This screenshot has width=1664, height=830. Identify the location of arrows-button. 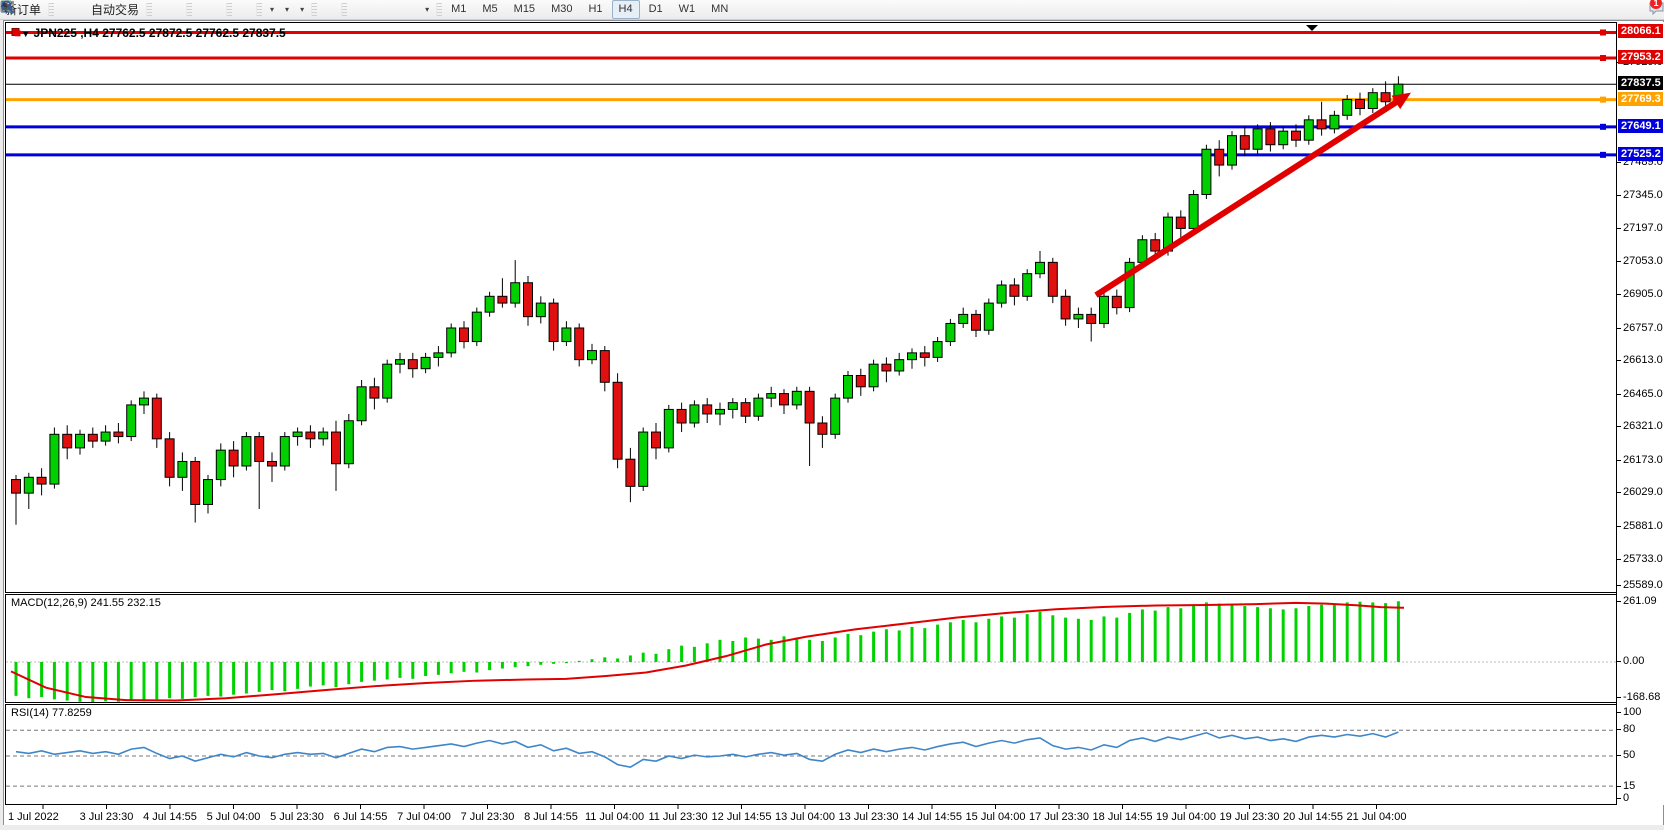
(218, 10).